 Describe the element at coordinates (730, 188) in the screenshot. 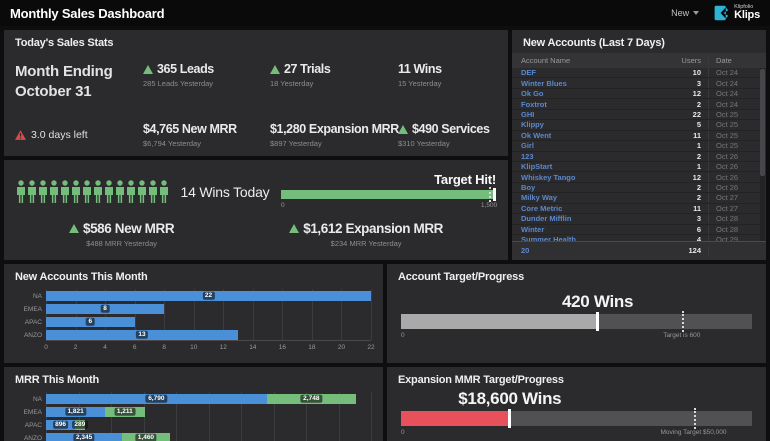

I see `date-cell: Oct 26` at that location.